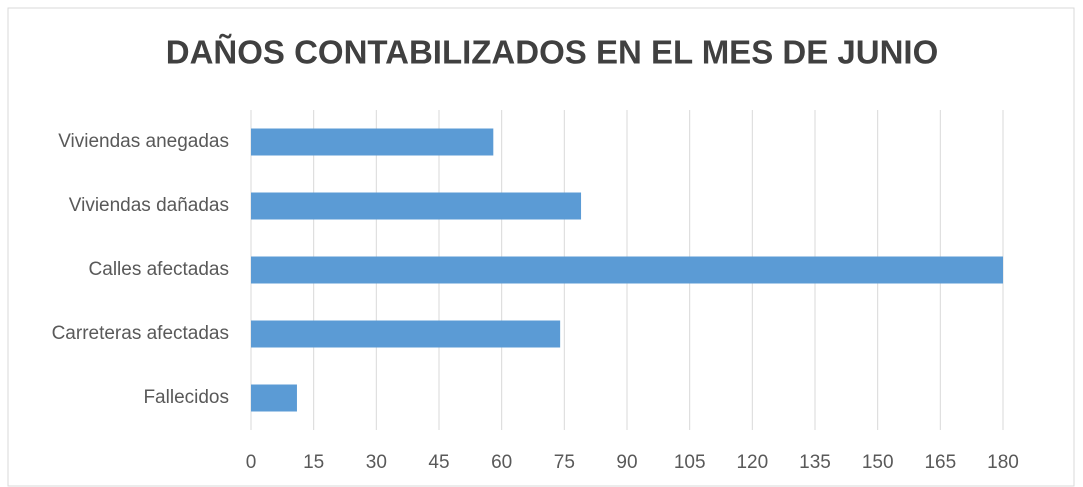  I want to click on x-tick-label: 45, so click(438, 462).